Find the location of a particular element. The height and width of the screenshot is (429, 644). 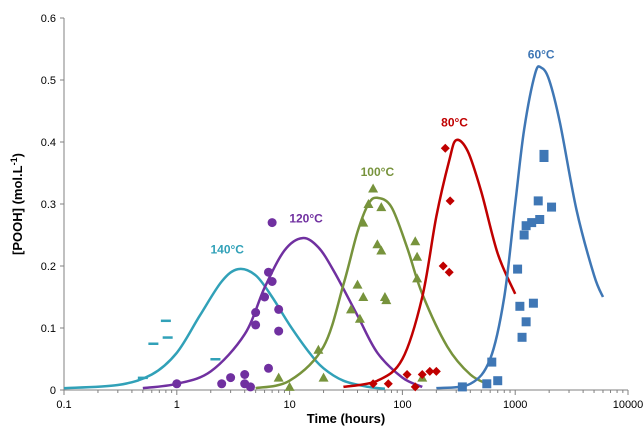

series-label: 120°C is located at coordinates (306, 219).